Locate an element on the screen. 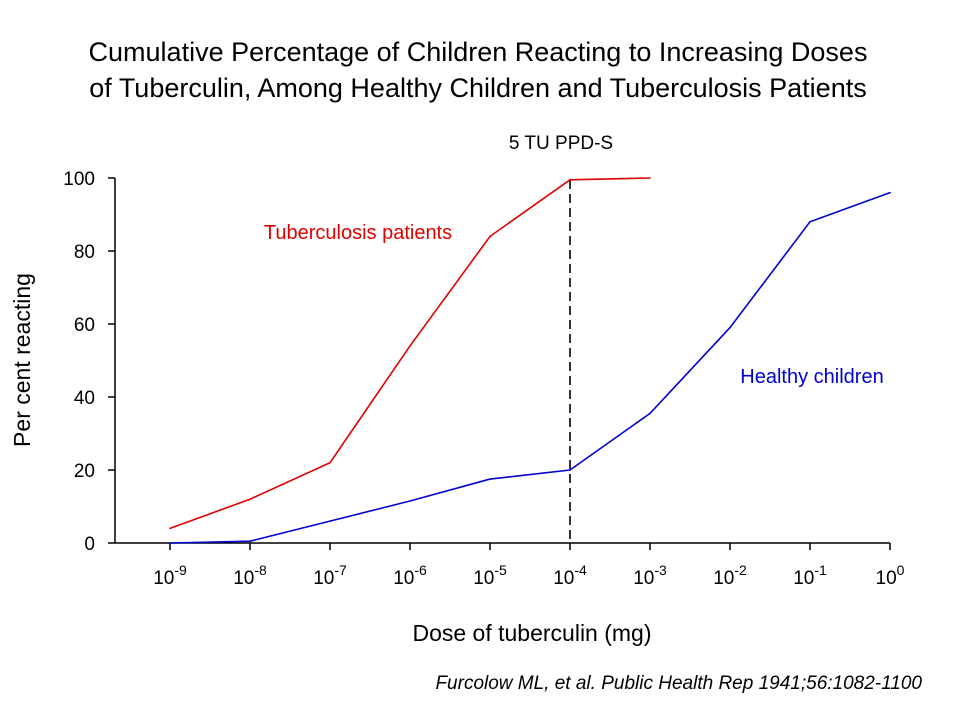 This screenshot has height=720, width=960. y-tick-label: 100 is located at coordinates (79, 179).